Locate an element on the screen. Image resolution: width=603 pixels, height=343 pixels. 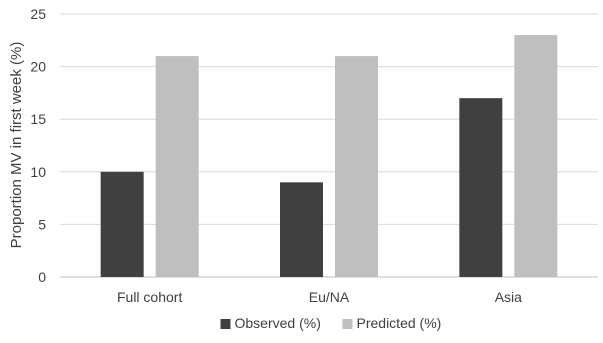
legend-label-predicted: Predicted (%) is located at coordinates (399, 323).